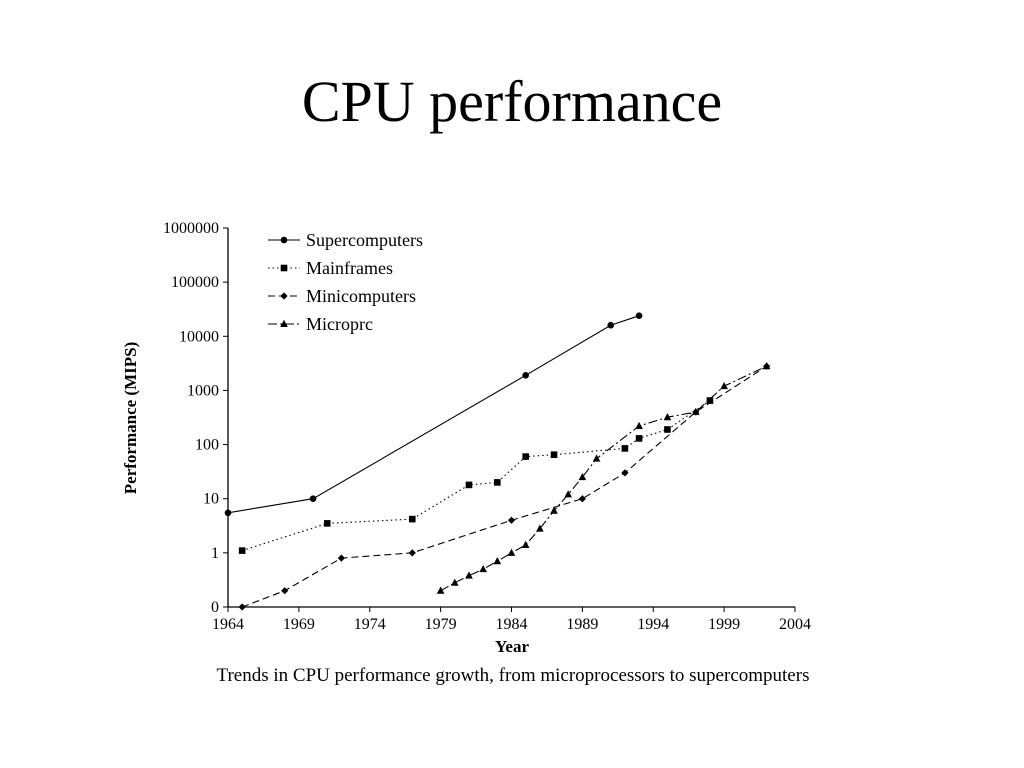 The height and width of the screenshot is (768, 1024). Describe the element at coordinates (215, 553) in the screenshot. I see `y-tick-label: 1` at that location.